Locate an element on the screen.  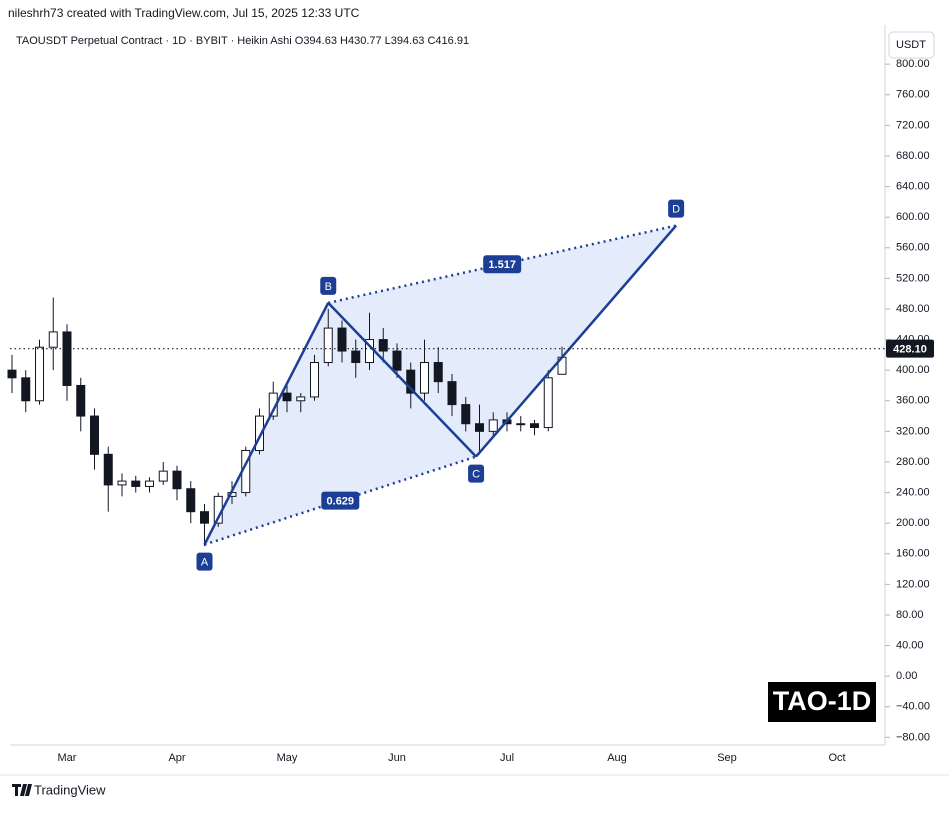
ratio-label: 1.517 is located at coordinates (502, 265).